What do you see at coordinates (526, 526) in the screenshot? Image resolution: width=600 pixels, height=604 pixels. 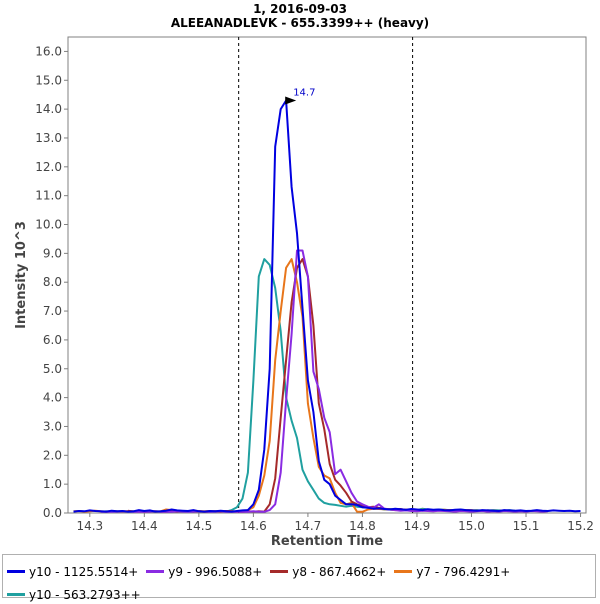 I see `x-tick-label: 15.1` at bounding box center [526, 526].